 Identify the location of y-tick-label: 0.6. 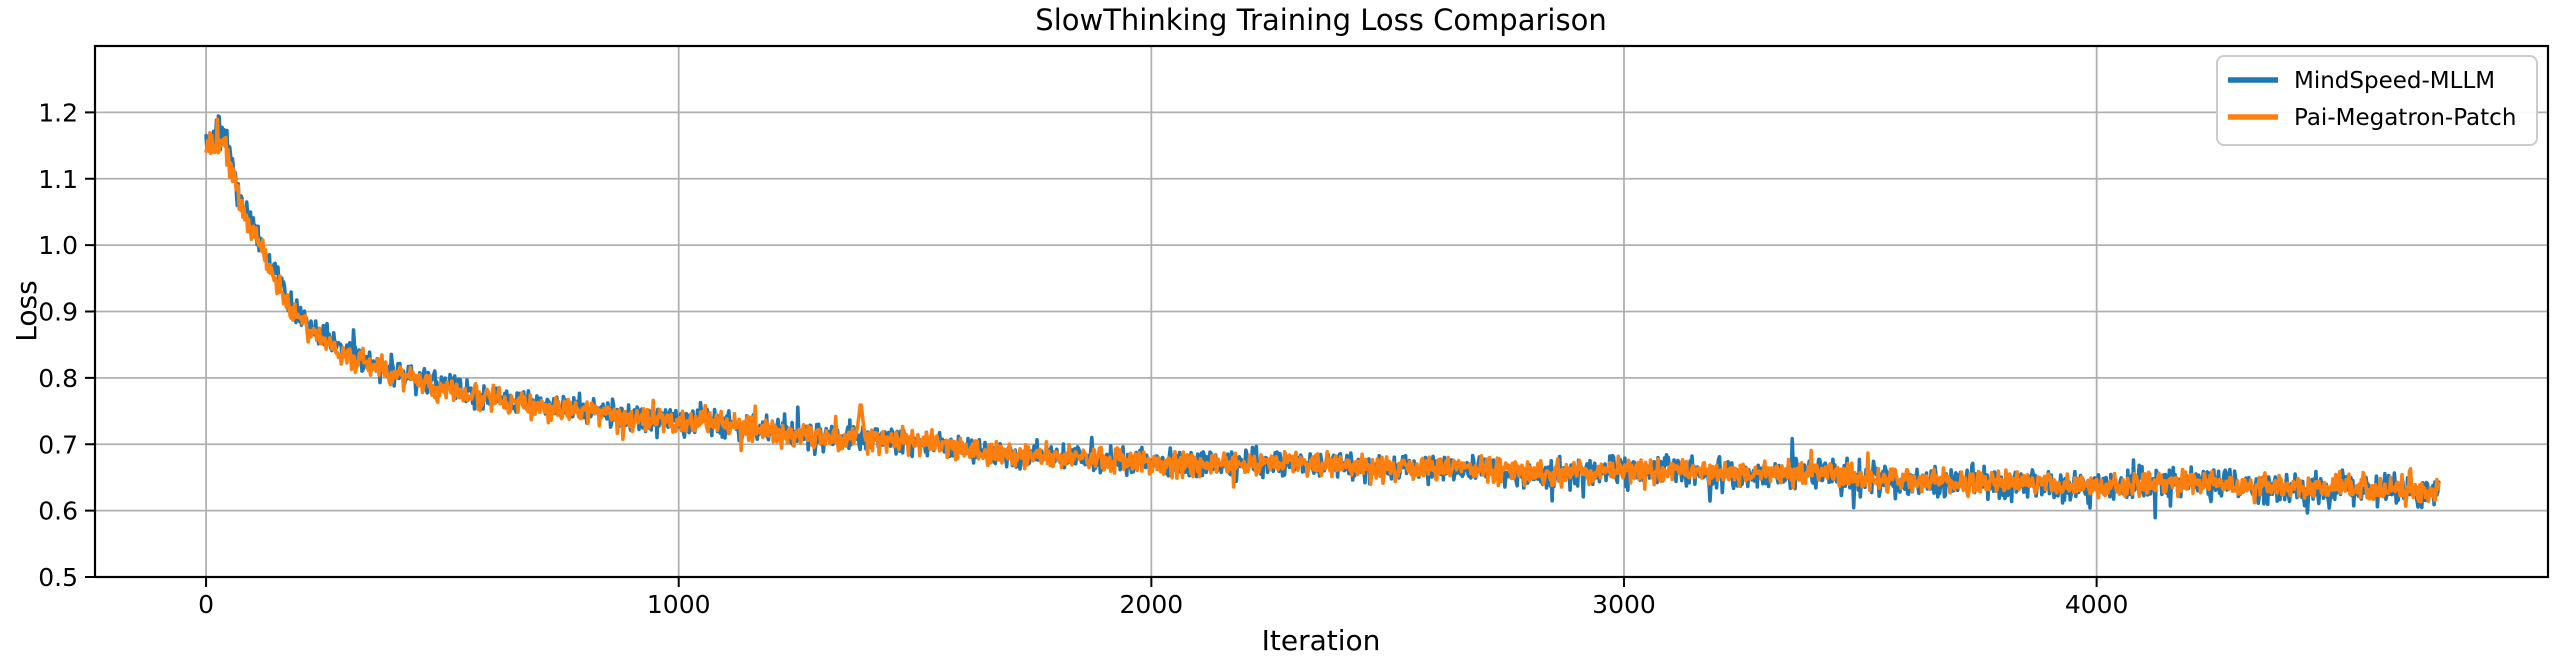
(58, 511).